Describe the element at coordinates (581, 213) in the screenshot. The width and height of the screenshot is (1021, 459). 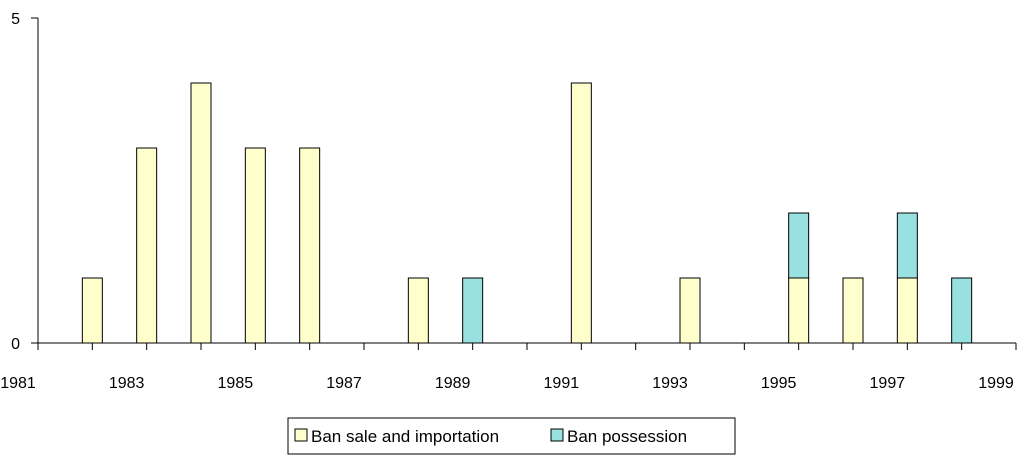
I see `bar-sale-1991` at that location.